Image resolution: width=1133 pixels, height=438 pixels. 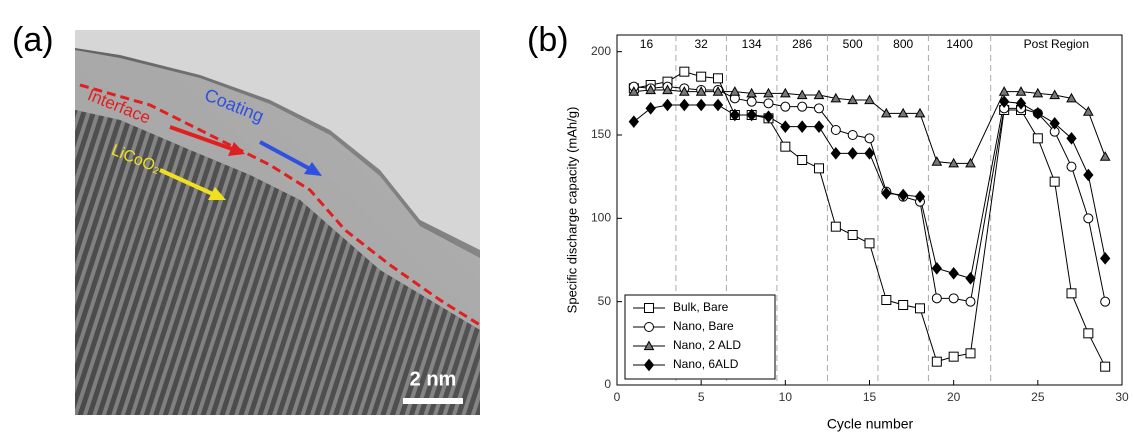 I want to click on x-tick-label: 25, so click(x=1038, y=397).